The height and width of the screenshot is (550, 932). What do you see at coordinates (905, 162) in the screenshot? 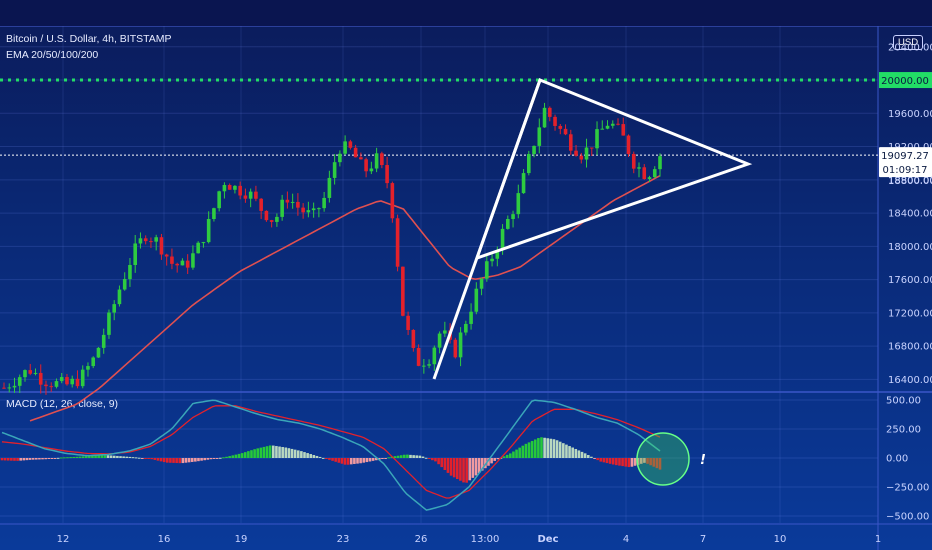
I see `last-price-badge` at bounding box center [905, 162].